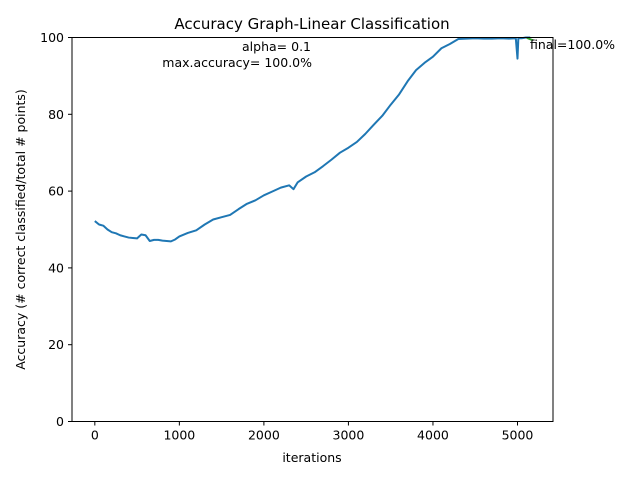 This screenshot has height=480, width=640. What do you see at coordinates (349, 435) in the screenshot?
I see `x-tick-label: 3000` at bounding box center [349, 435].